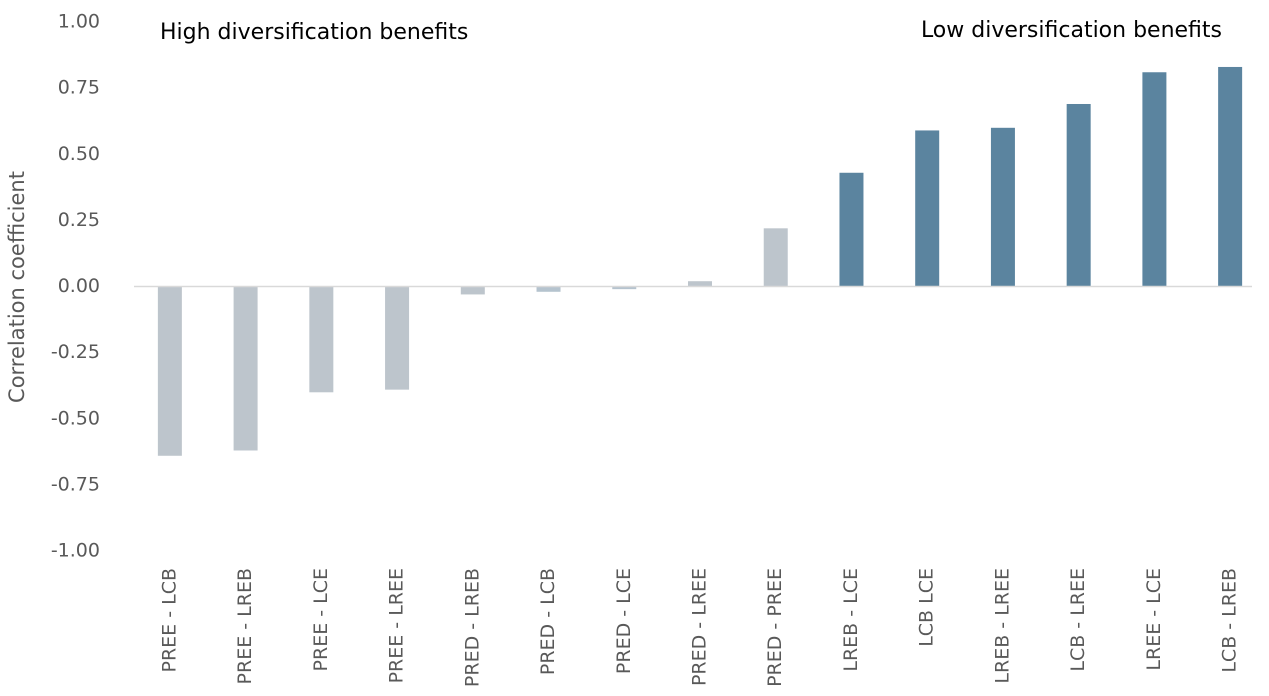  I want to click on annotation: Low diversification benefits, so click(1071, 30).